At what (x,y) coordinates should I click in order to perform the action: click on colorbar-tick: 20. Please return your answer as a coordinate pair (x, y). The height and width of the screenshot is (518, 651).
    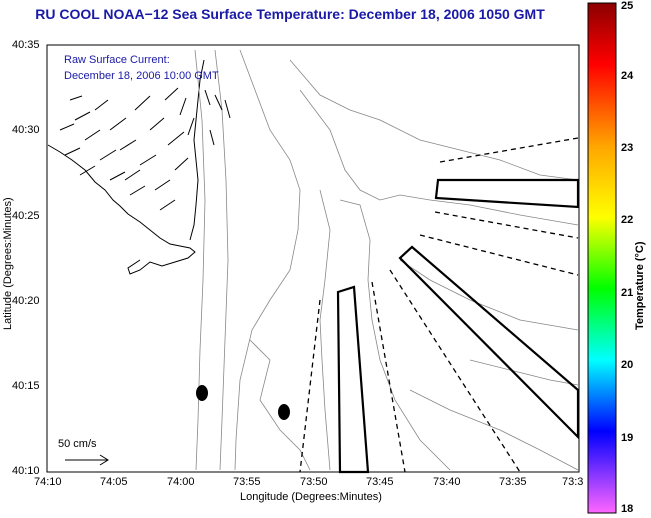
    Looking at the image, I should click on (627, 365).